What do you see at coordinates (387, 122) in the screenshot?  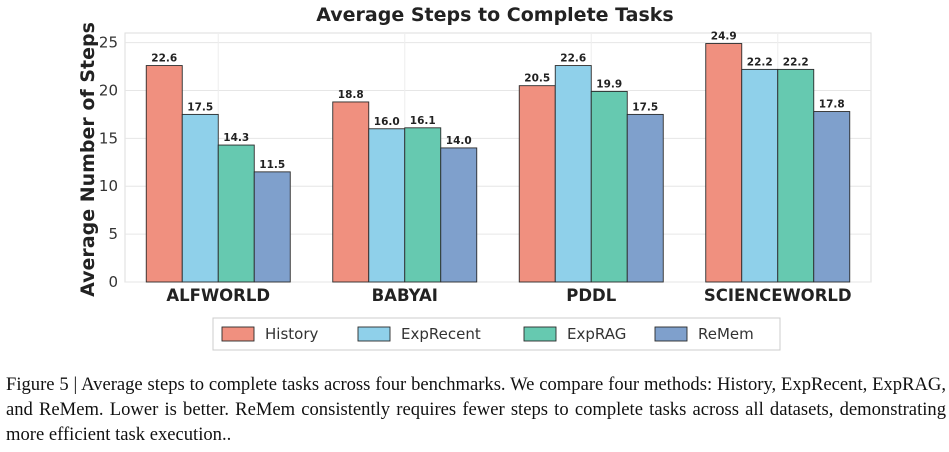 I see `data-label: 16.0` at bounding box center [387, 122].